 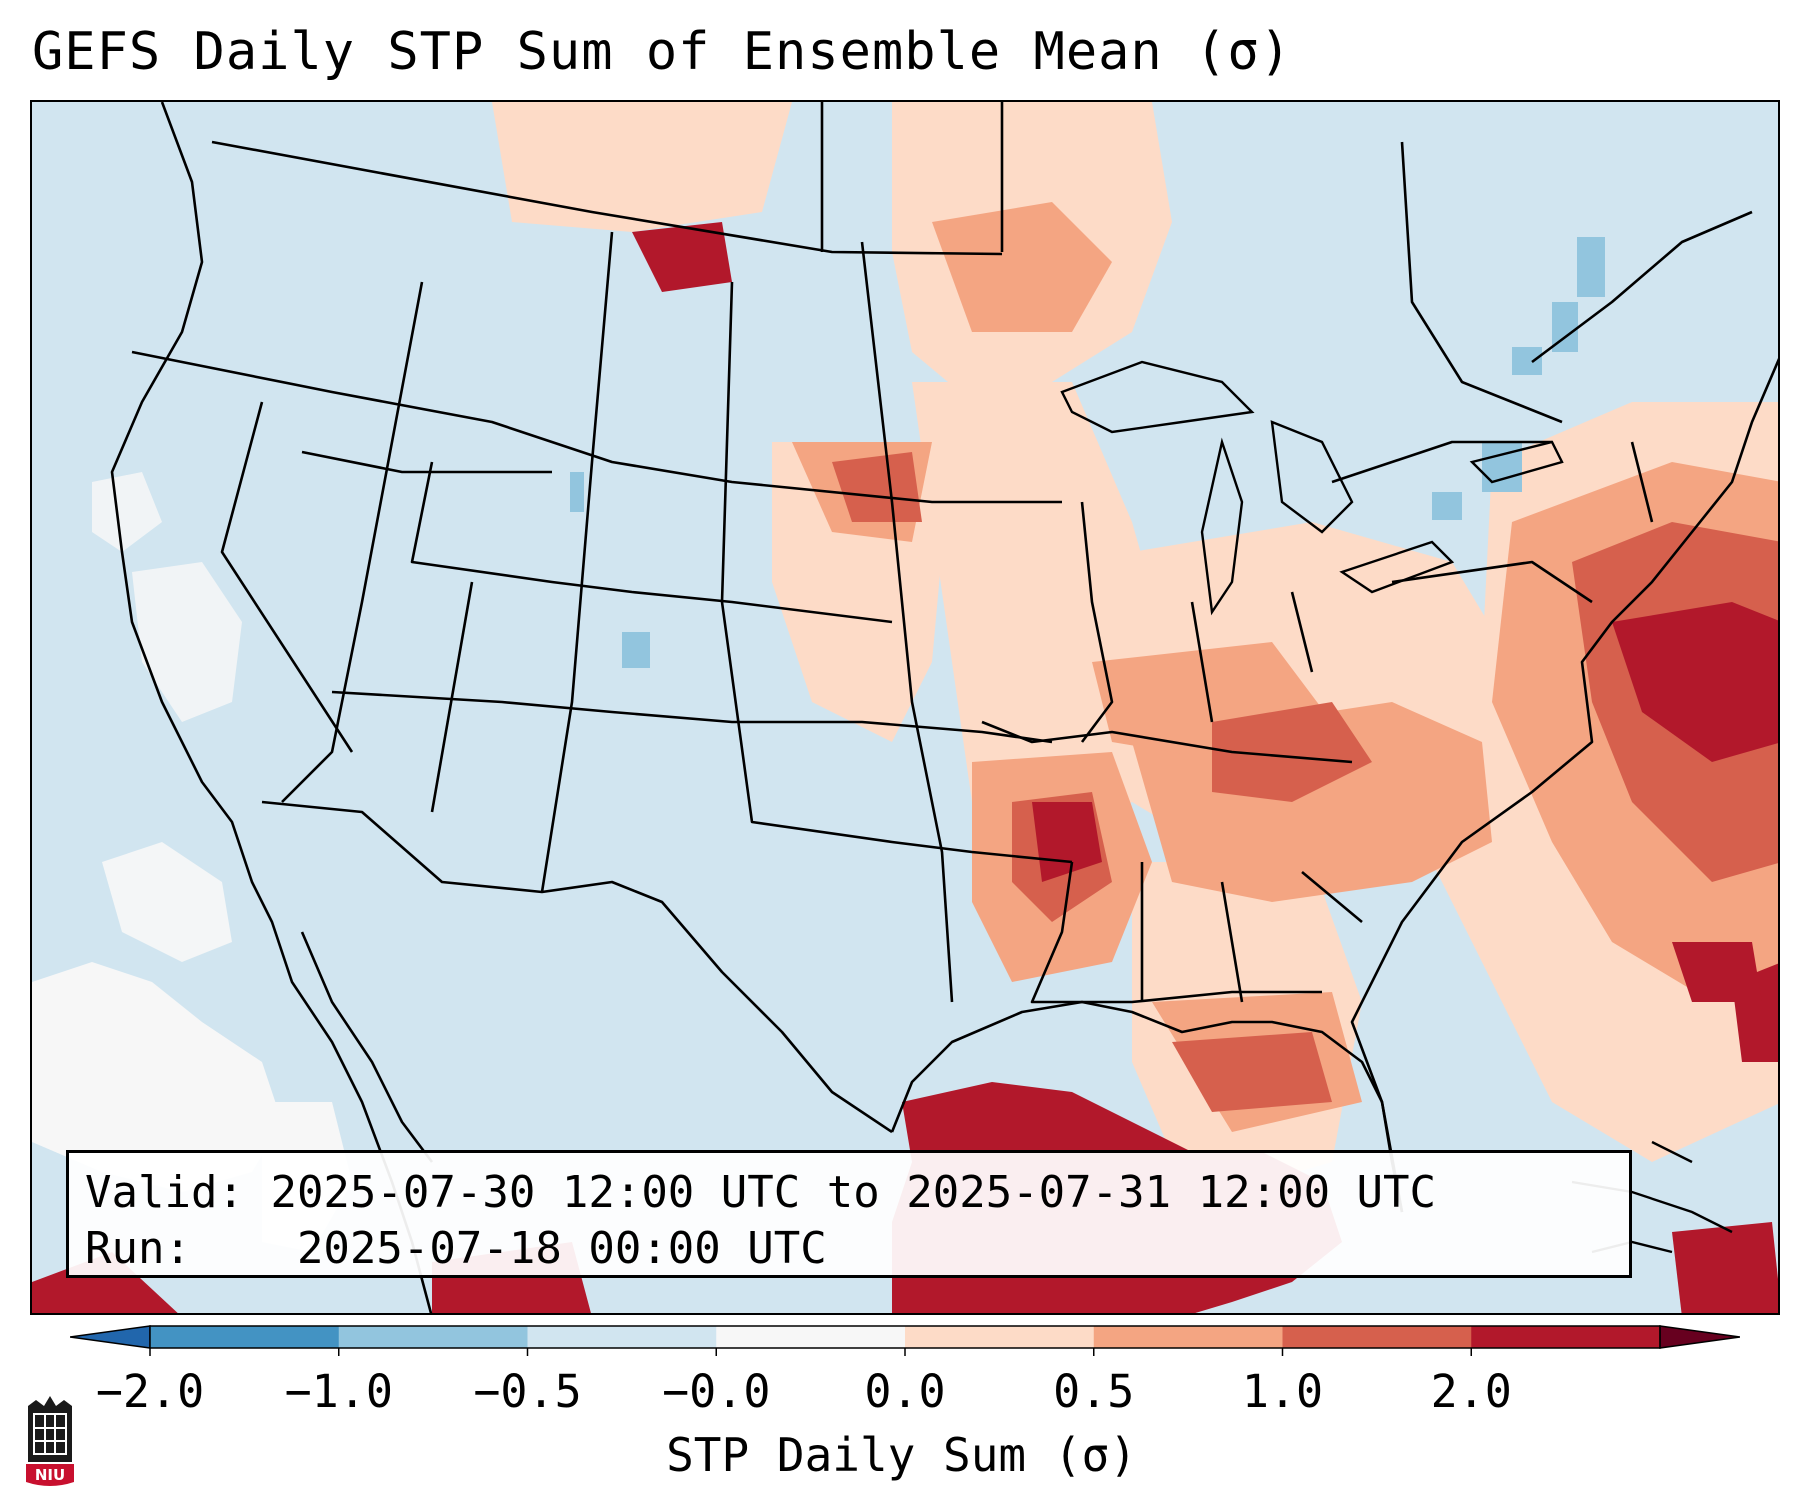 I want to click on colorbar-label: STP Daily Sum (σ), so click(x=901, y=1455).